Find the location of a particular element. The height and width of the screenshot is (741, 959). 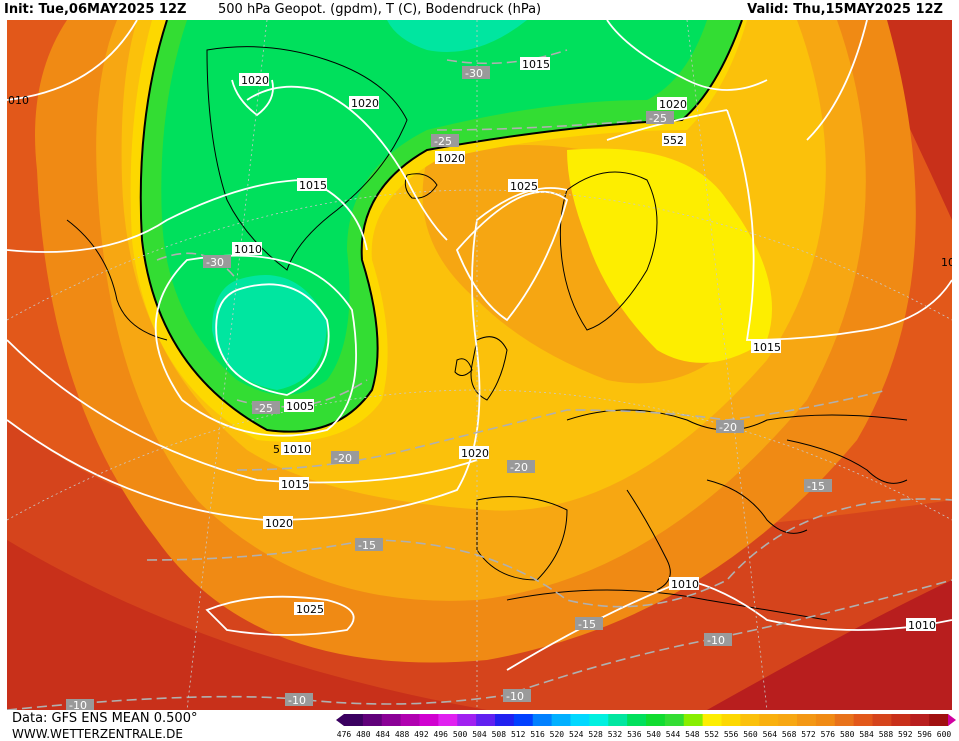

isotherm-minus15 is located at coordinates (549, 553).